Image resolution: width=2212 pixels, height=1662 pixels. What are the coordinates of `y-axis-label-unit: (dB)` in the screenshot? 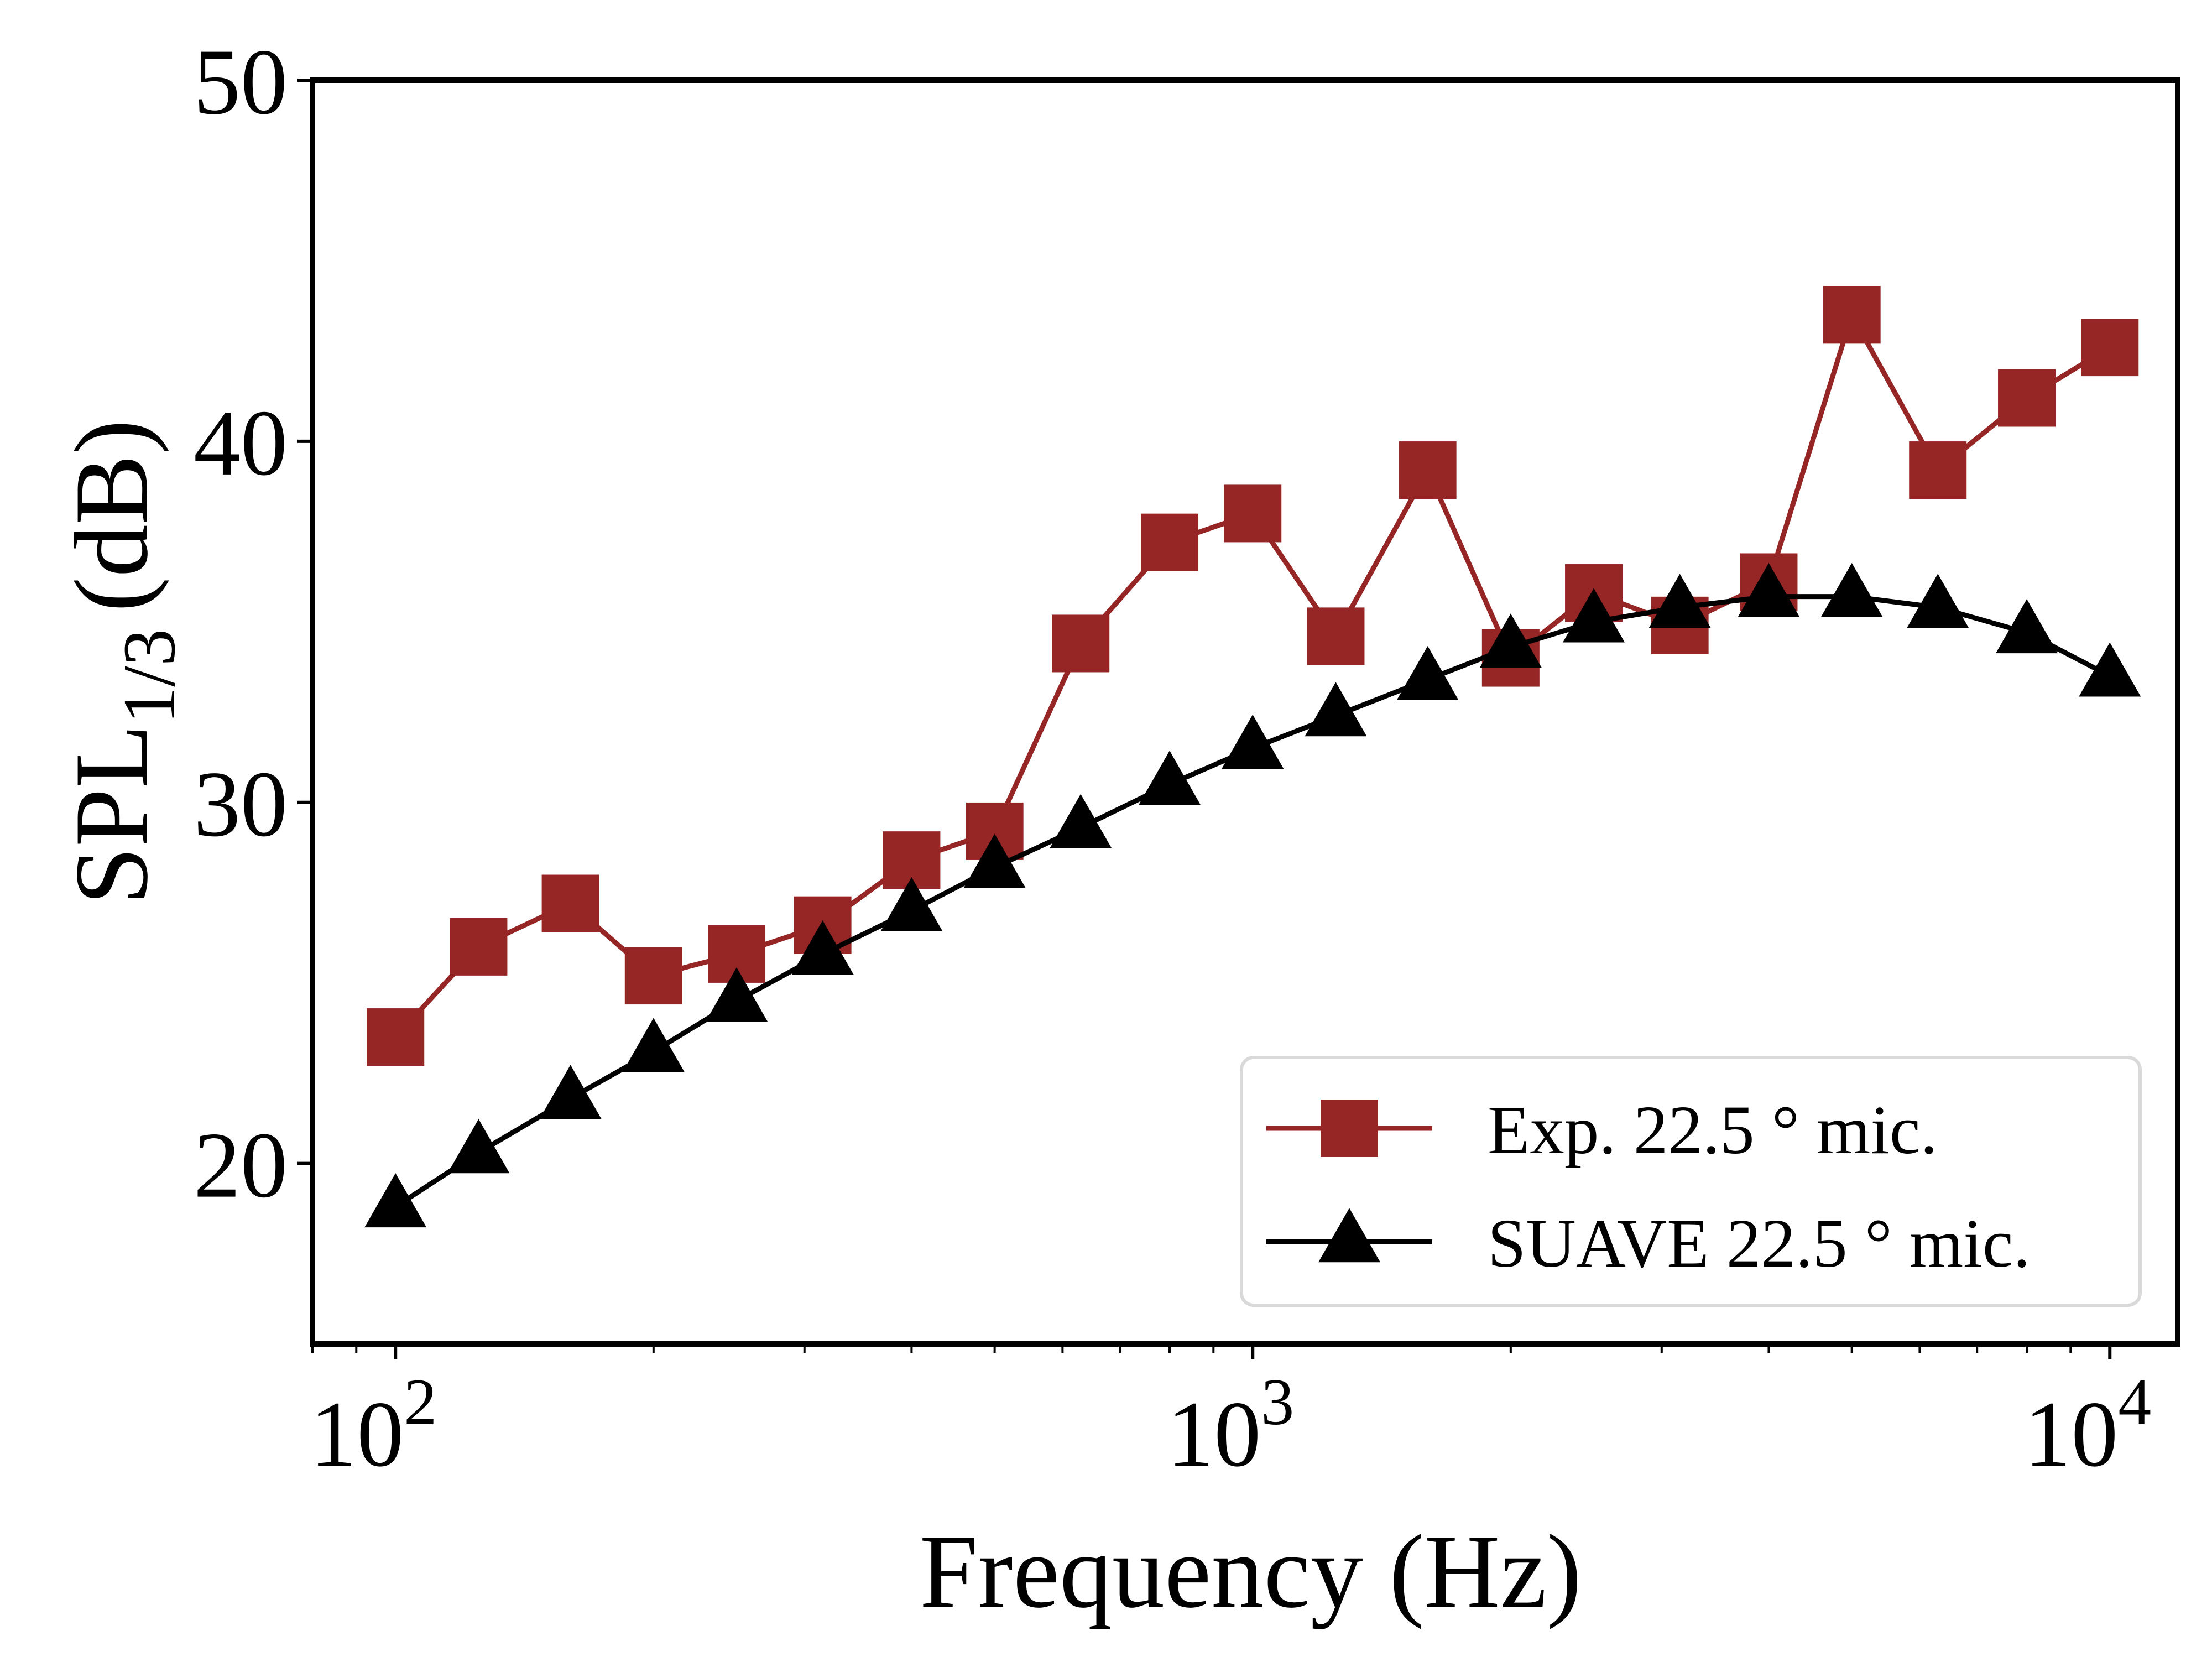 It's located at (112, 515).